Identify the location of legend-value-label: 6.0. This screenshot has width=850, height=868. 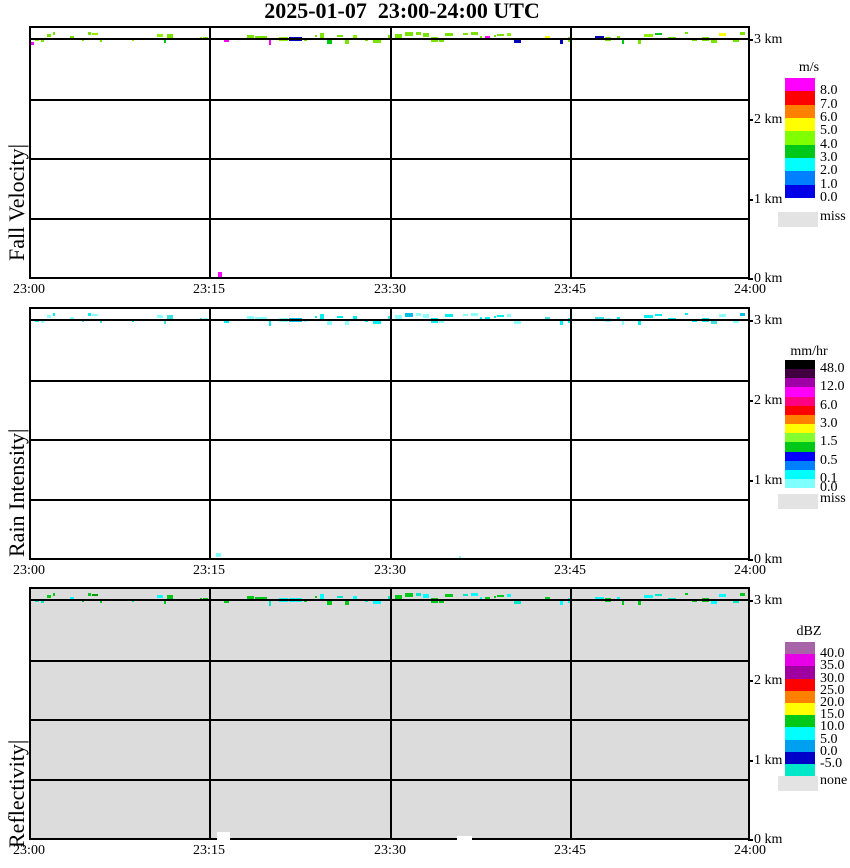
(829, 405).